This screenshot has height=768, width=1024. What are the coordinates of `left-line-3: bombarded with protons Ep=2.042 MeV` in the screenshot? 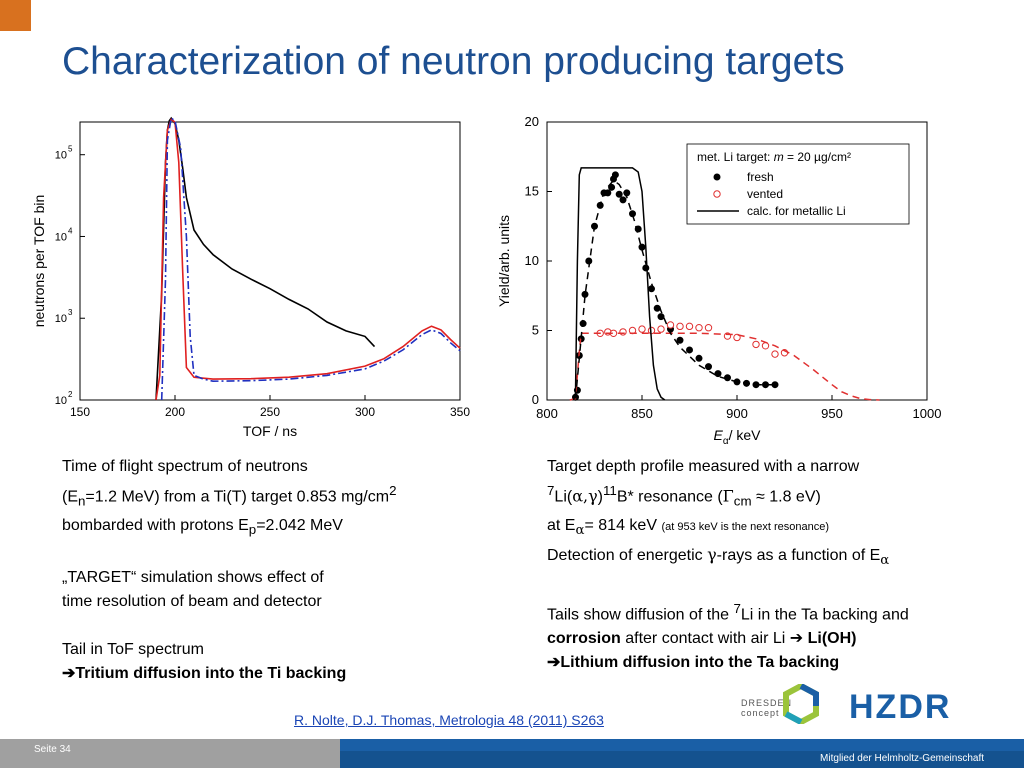 It's located at (282, 528).